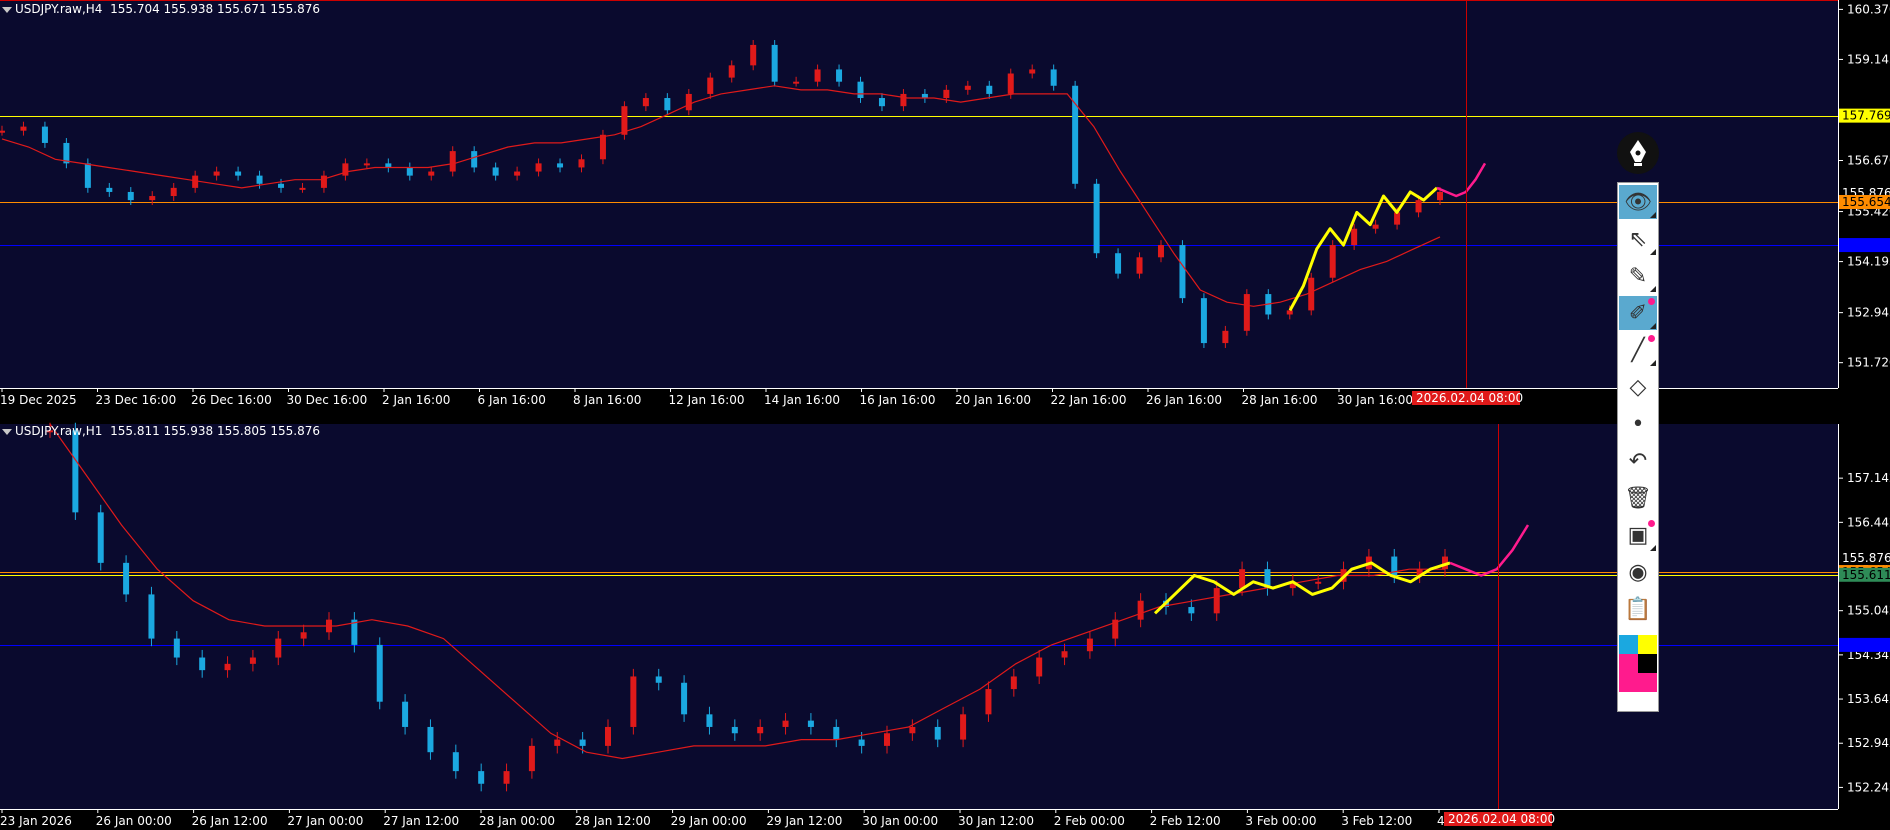 The height and width of the screenshot is (830, 1890). What do you see at coordinates (1638, 387) in the screenshot?
I see `eraser-icon: ◇` at bounding box center [1638, 387].